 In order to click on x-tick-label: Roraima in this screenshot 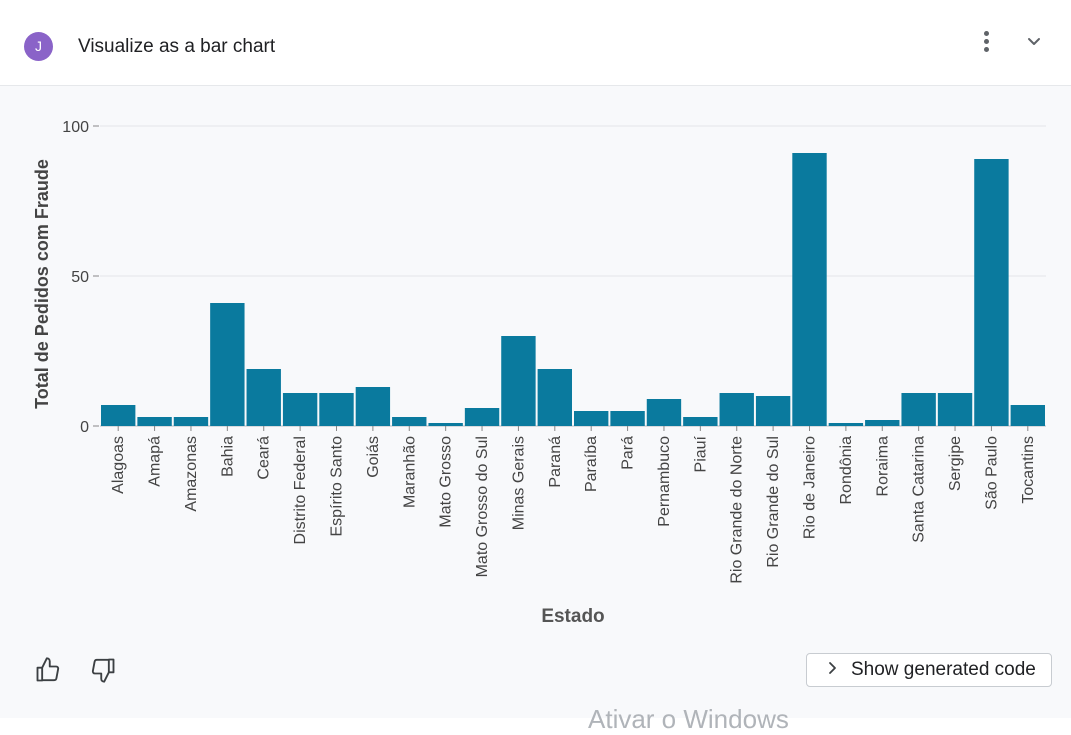, I will do `click(882, 466)`.